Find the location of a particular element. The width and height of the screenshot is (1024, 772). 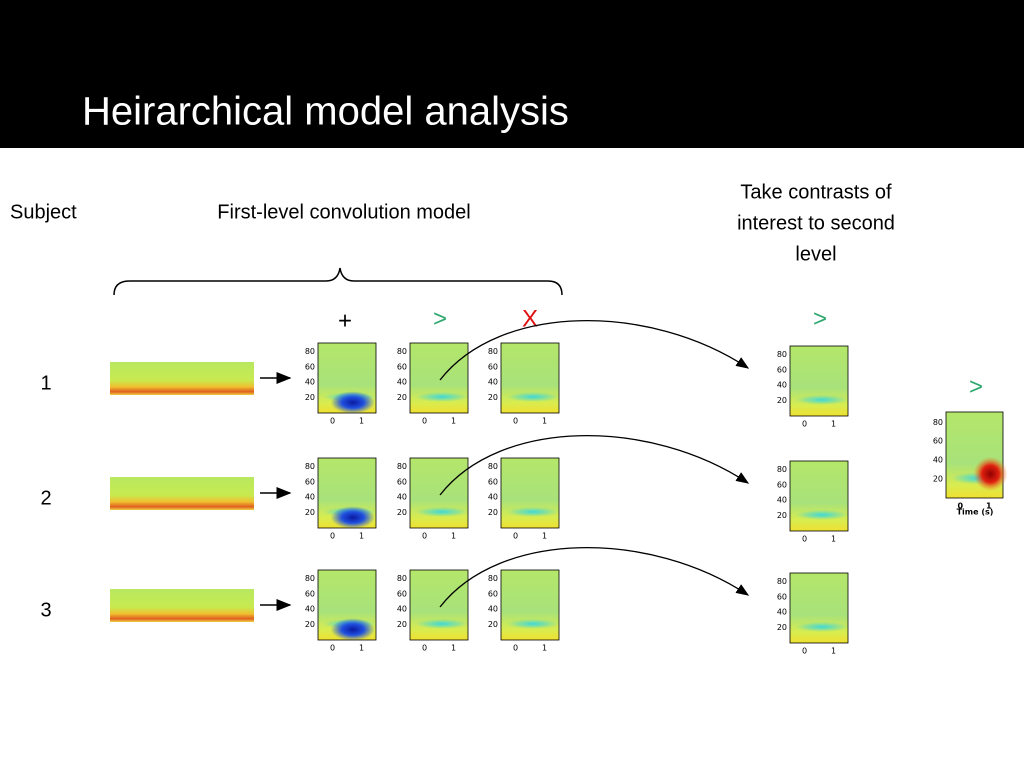

greater-symbol: > is located at coordinates (440, 318).